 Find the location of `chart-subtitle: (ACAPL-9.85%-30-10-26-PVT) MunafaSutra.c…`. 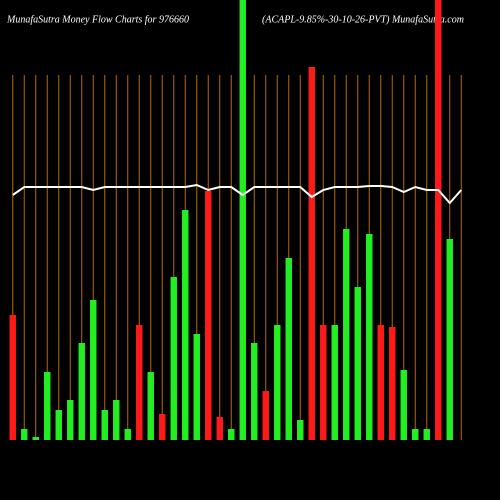

chart-subtitle: (ACAPL-9.85%-30-10-26-PVT) MunafaSutra.c… is located at coordinates (363, 19).